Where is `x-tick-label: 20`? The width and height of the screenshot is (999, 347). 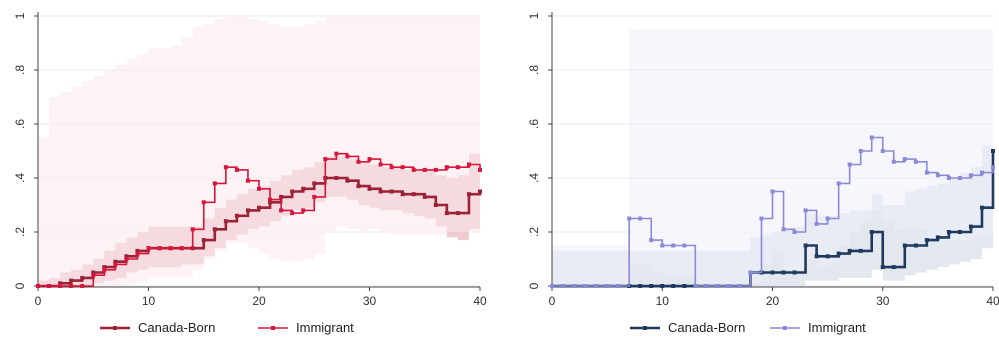 x-tick-label: 20 is located at coordinates (773, 301).